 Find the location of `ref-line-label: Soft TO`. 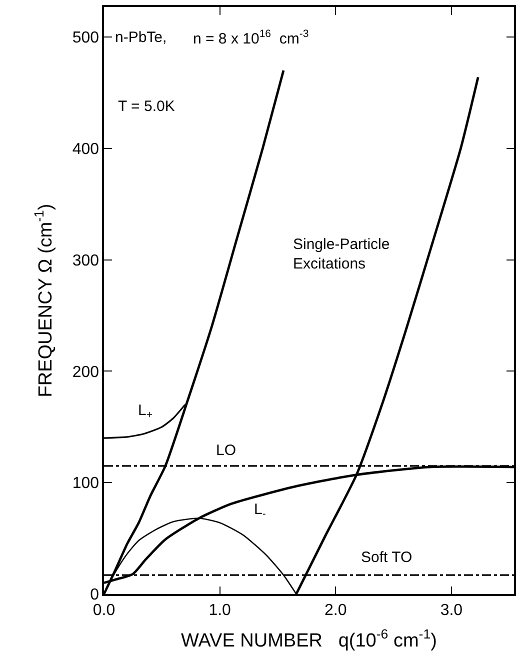

ref-line-label: Soft TO is located at coordinates (386, 557).